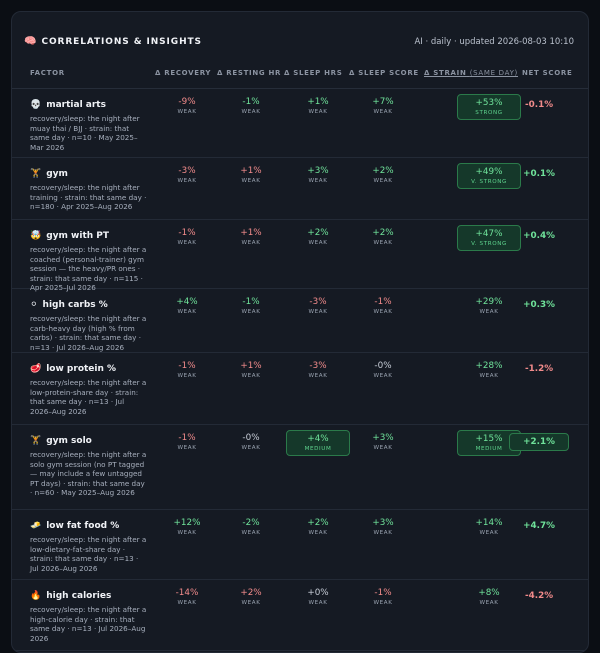  I want to click on delta-sleep-score-cell: -0% WEAK, so click(383, 370).